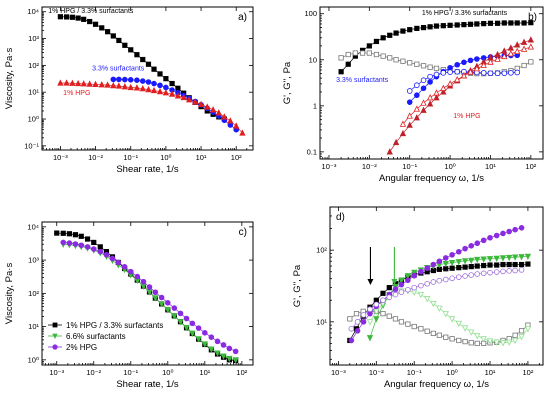 The image size is (550, 405). I want to click on x-axis-label: Shear rate, 1/s, so click(147, 169).